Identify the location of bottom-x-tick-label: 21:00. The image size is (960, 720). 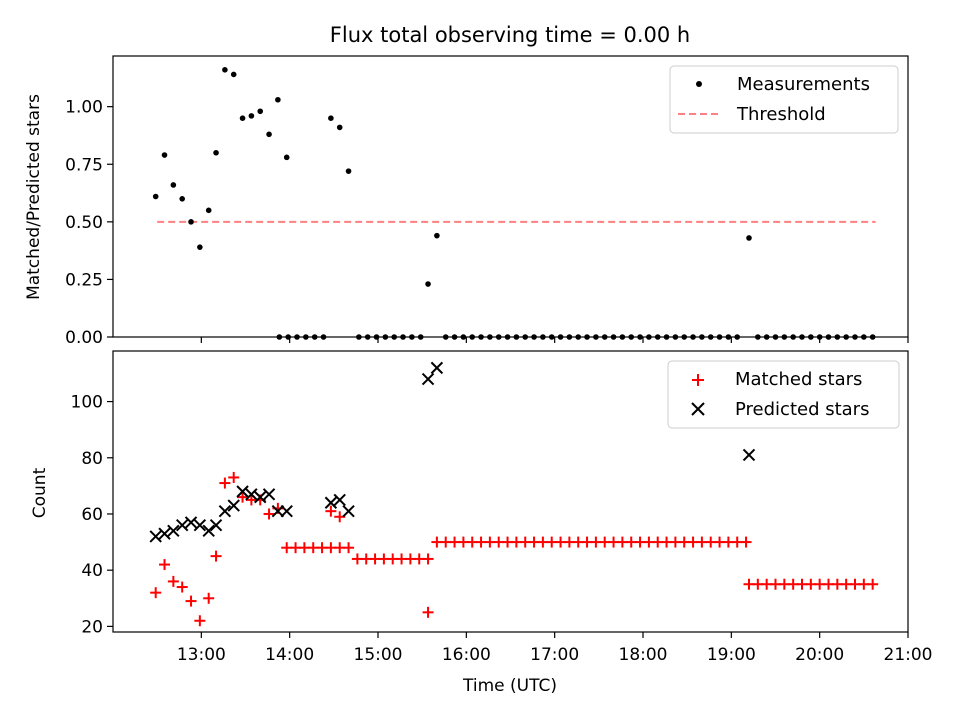
(908, 655).